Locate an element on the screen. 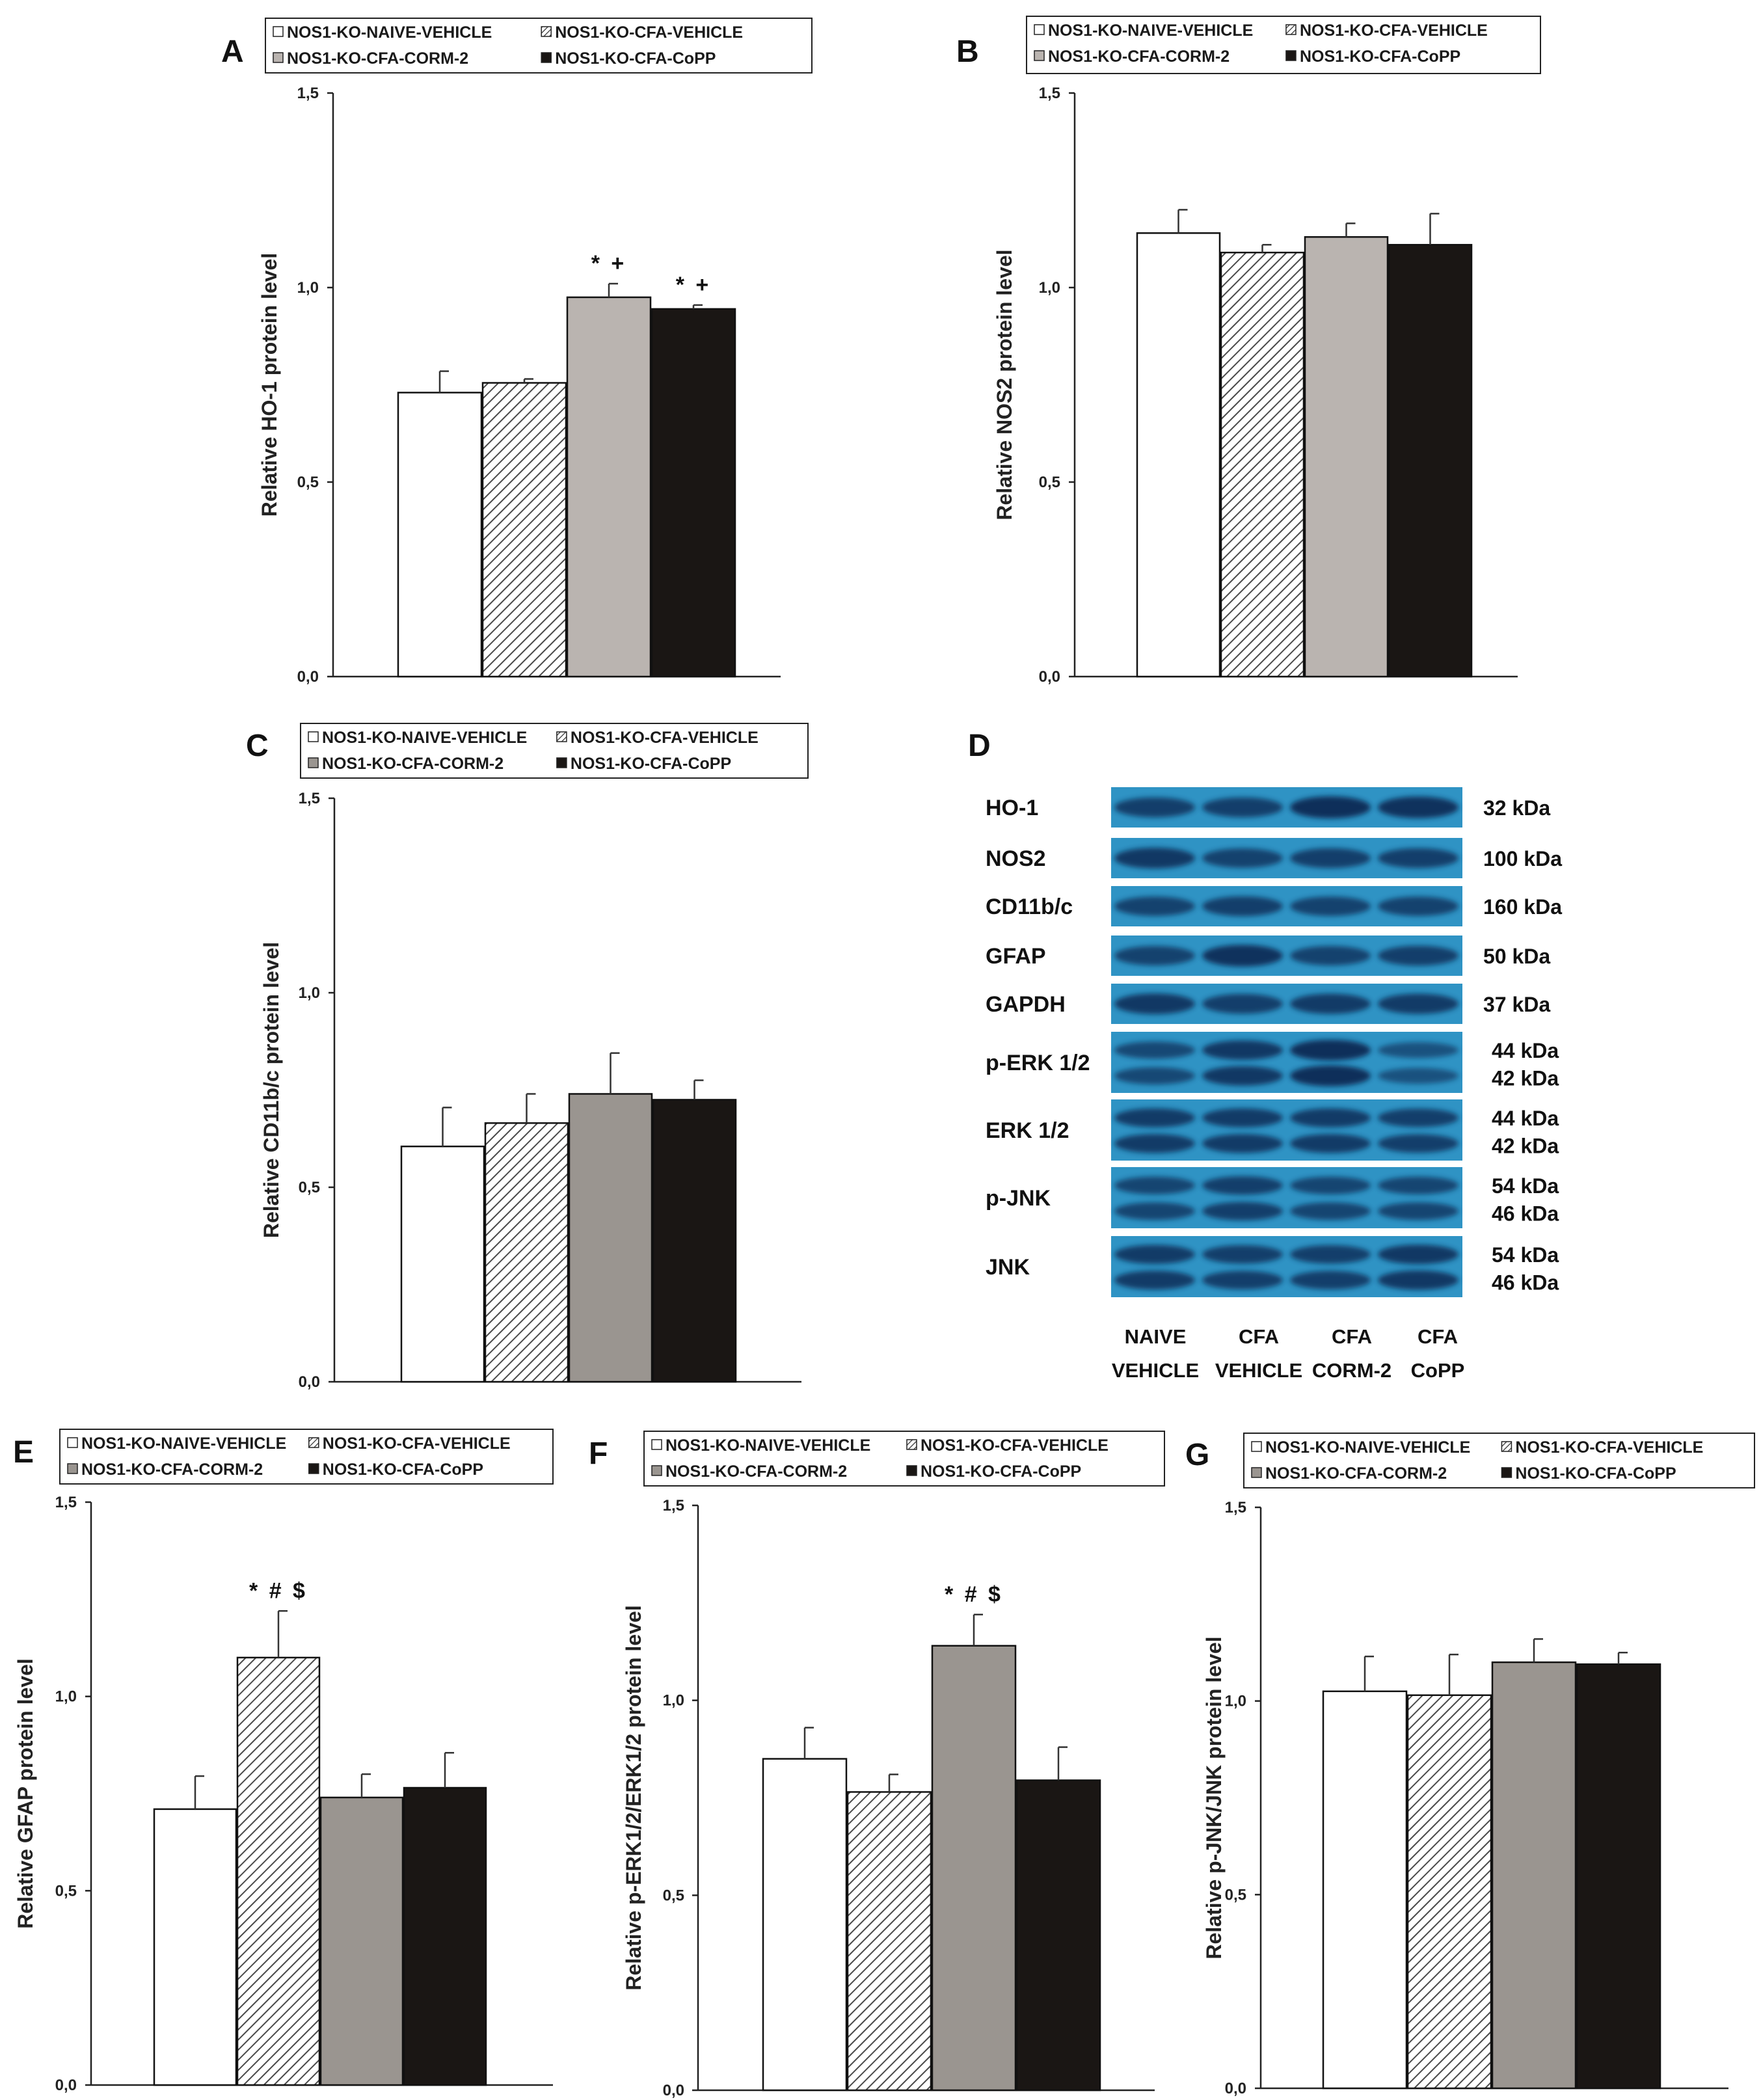 The height and width of the screenshot is (2100, 1761). blot-kda-label: 44 kDa is located at coordinates (1526, 1050).